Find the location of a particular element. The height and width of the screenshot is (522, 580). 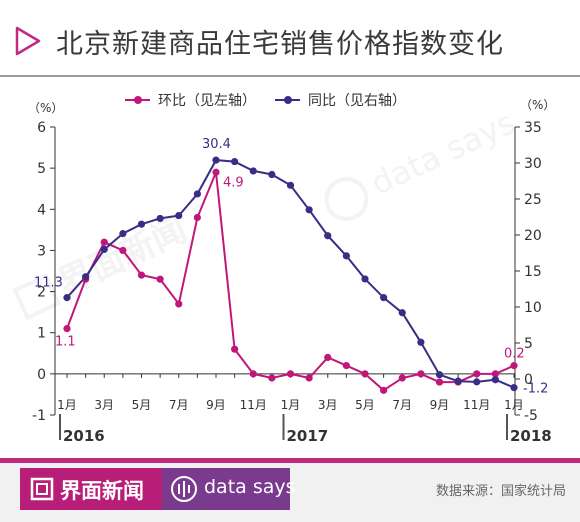

left-y-tick-label: 5 is located at coordinates (41, 169).